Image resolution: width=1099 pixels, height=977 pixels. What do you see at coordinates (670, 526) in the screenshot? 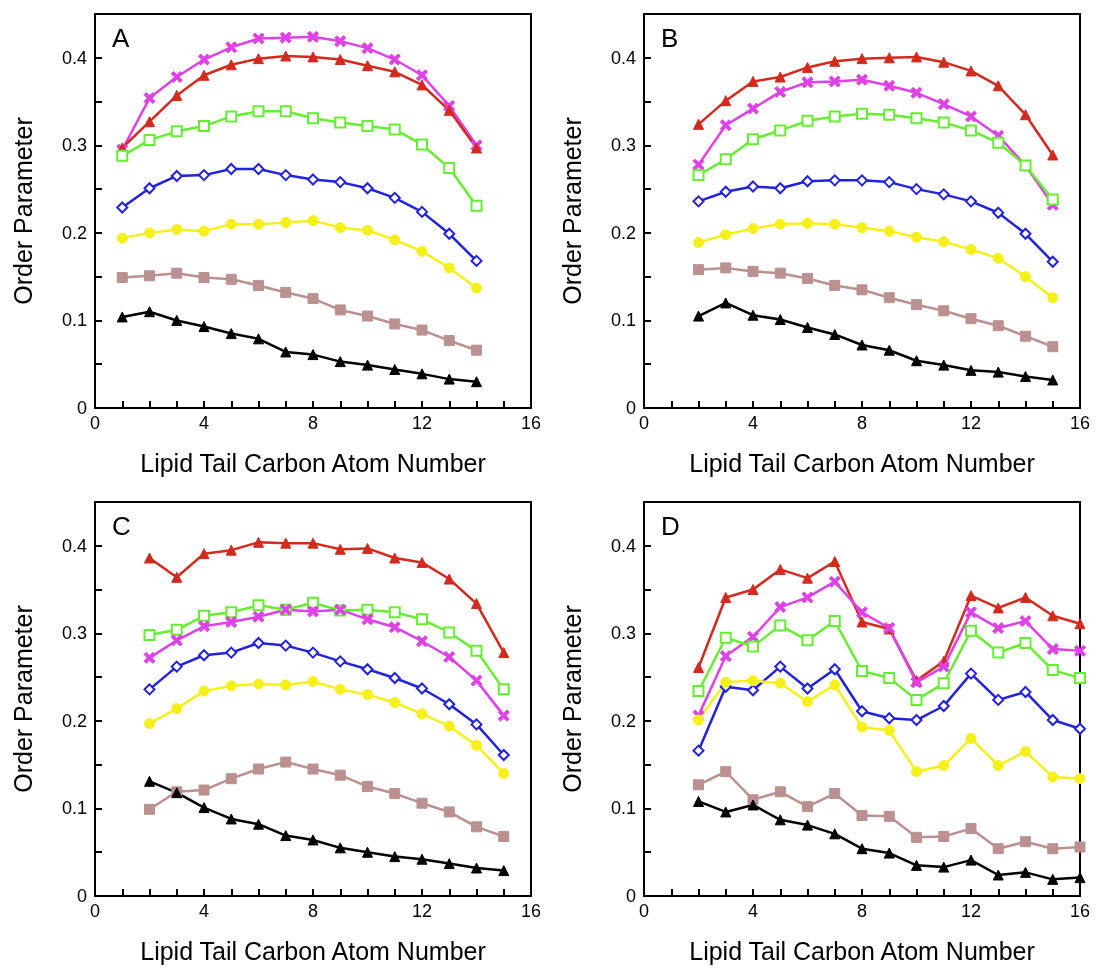
I see `chart-title: D` at bounding box center [670, 526].